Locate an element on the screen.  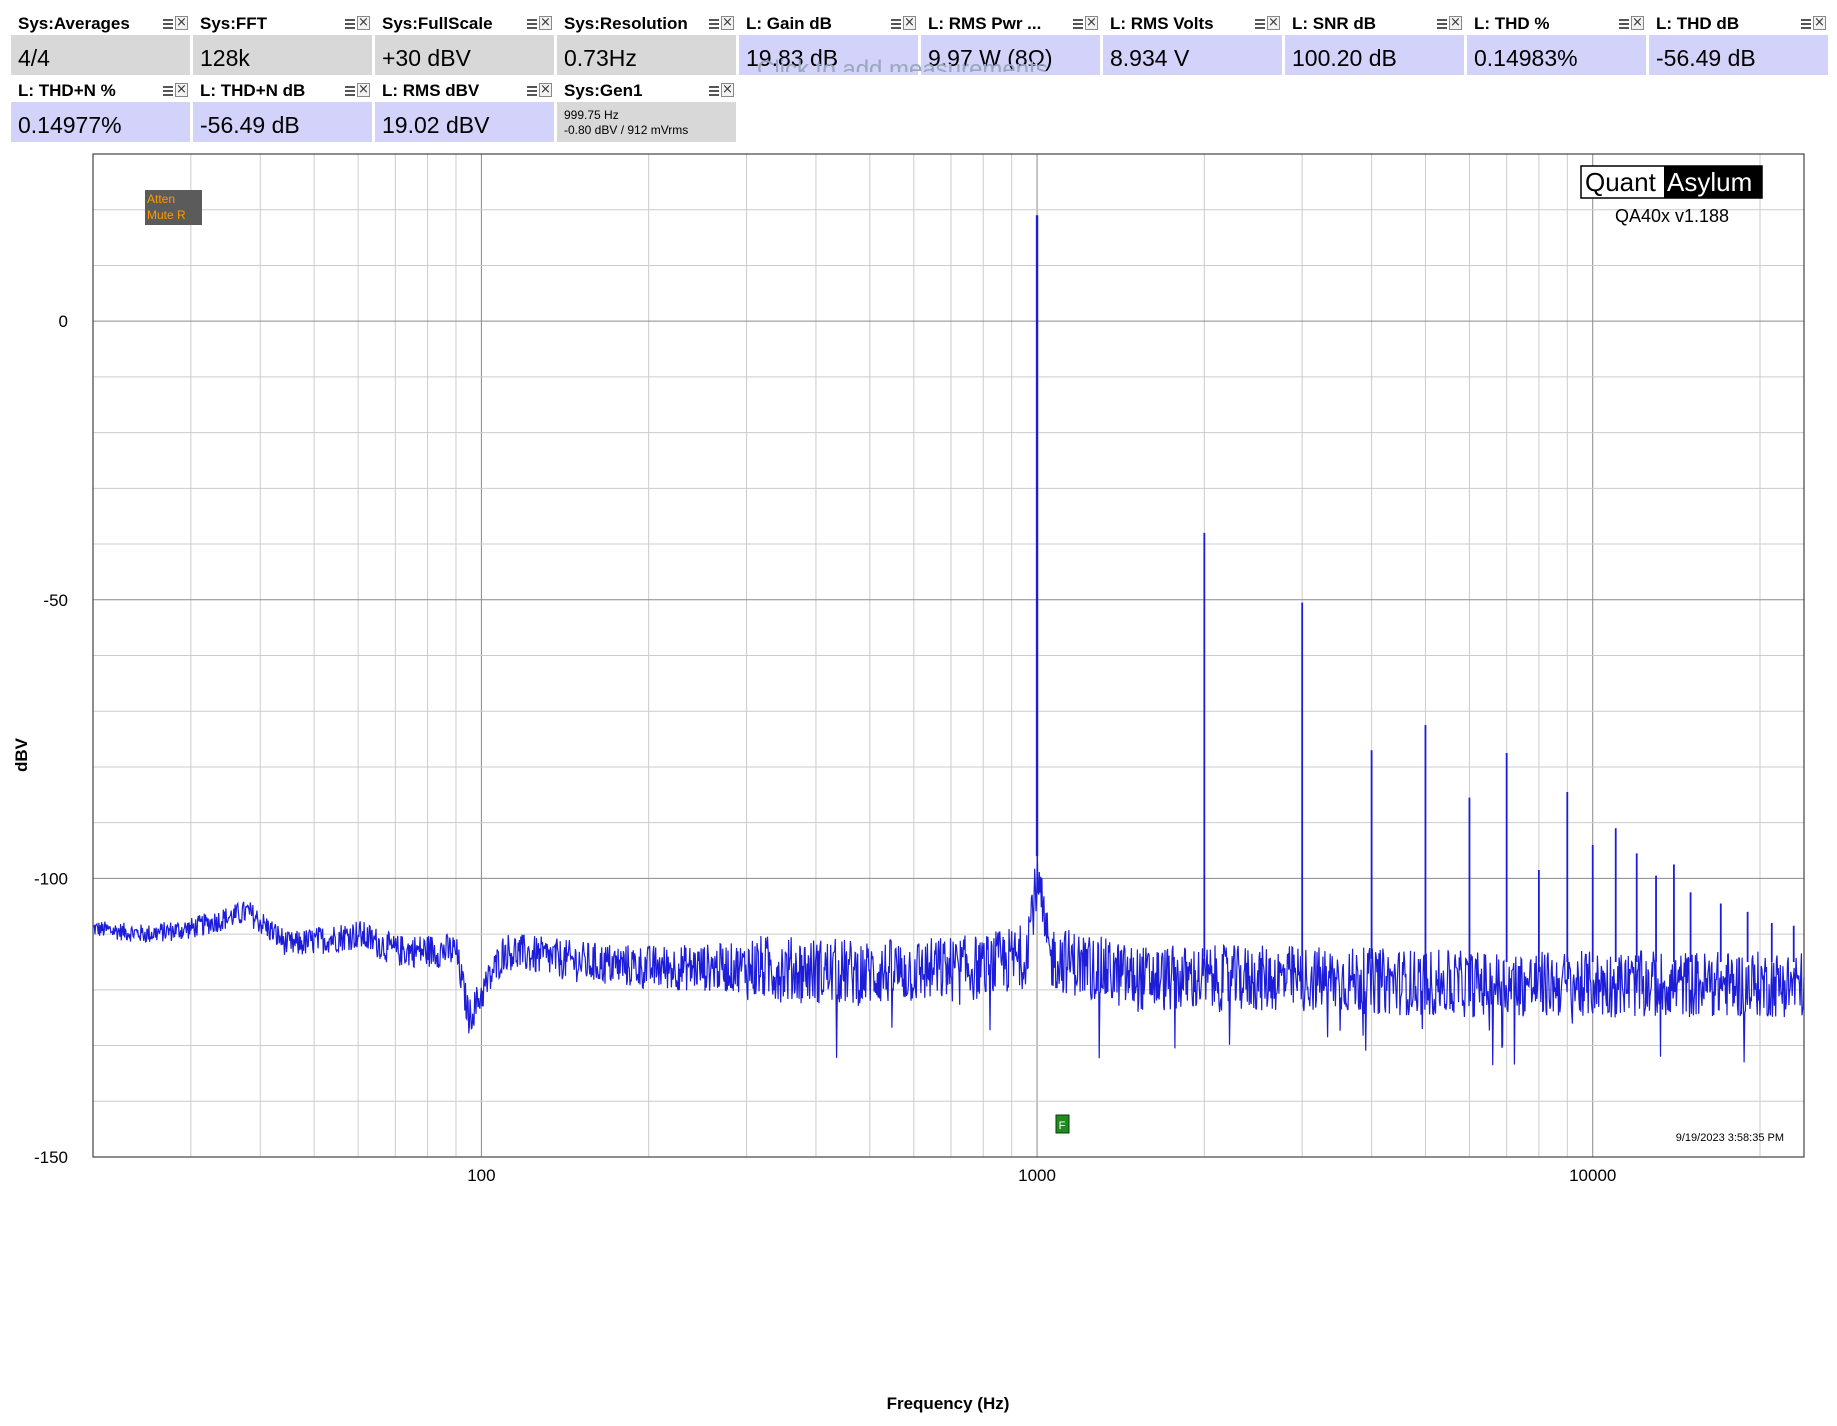
tile-body: 4/4 is located at coordinates (100, 55).